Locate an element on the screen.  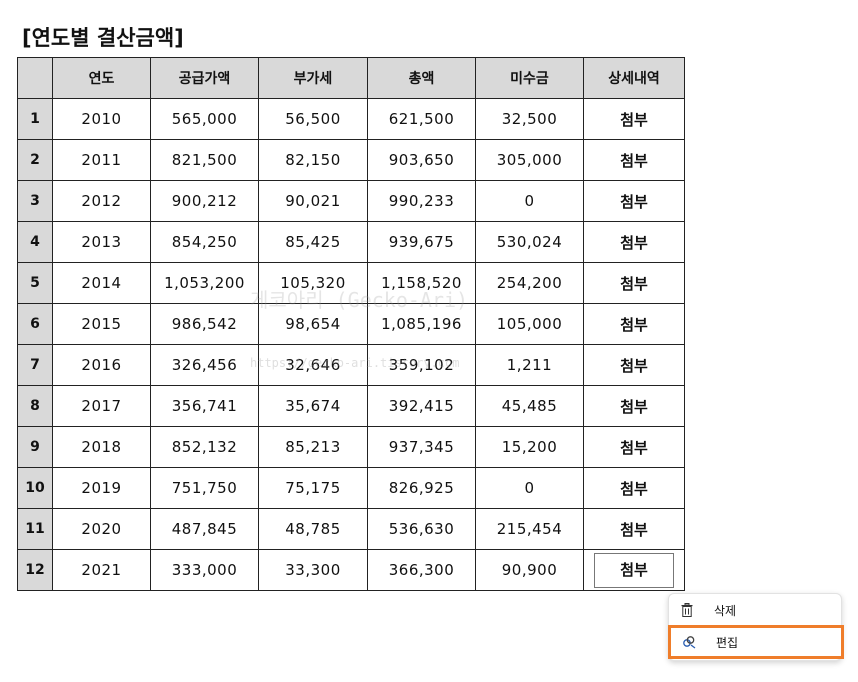
header-year: 연도 is located at coordinates (101, 78).